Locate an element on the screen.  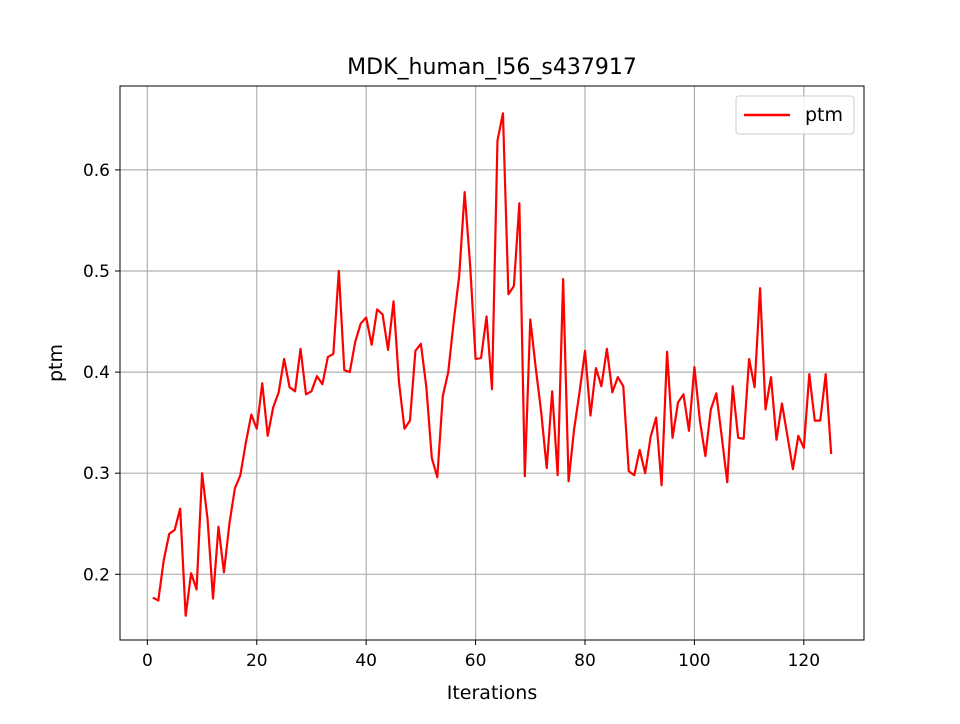
legend-frame is located at coordinates (795, 115).